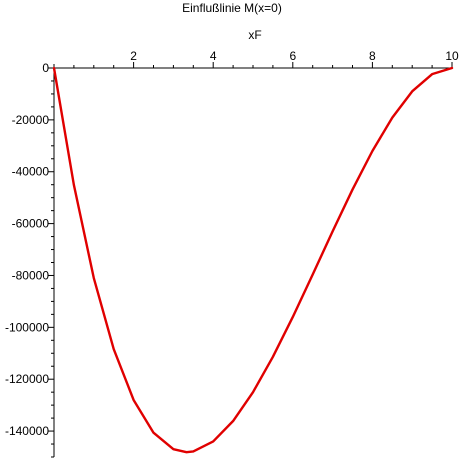 Image resolution: width=464 pixels, height=464 pixels. What do you see at coordinates (27, 327) in the screenshot?
I see `y-tick-label: -100000` at bounding box center [27, 327].